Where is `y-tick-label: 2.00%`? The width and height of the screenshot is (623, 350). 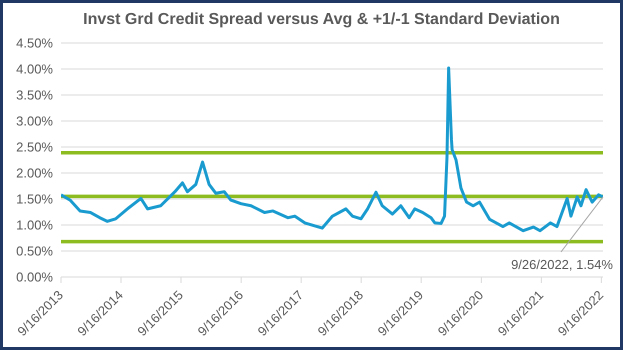 y-tick-label: 2.00% is located at coordinates (35, 173).